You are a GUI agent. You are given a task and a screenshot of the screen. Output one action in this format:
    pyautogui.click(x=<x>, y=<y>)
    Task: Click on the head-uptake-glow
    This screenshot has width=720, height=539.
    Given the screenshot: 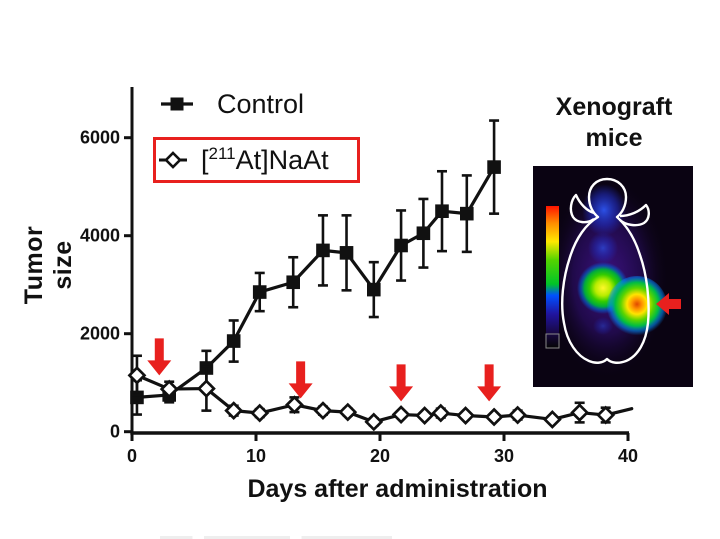 What is the action you would take?
    pyautogui.click(x=604, y=210)
    